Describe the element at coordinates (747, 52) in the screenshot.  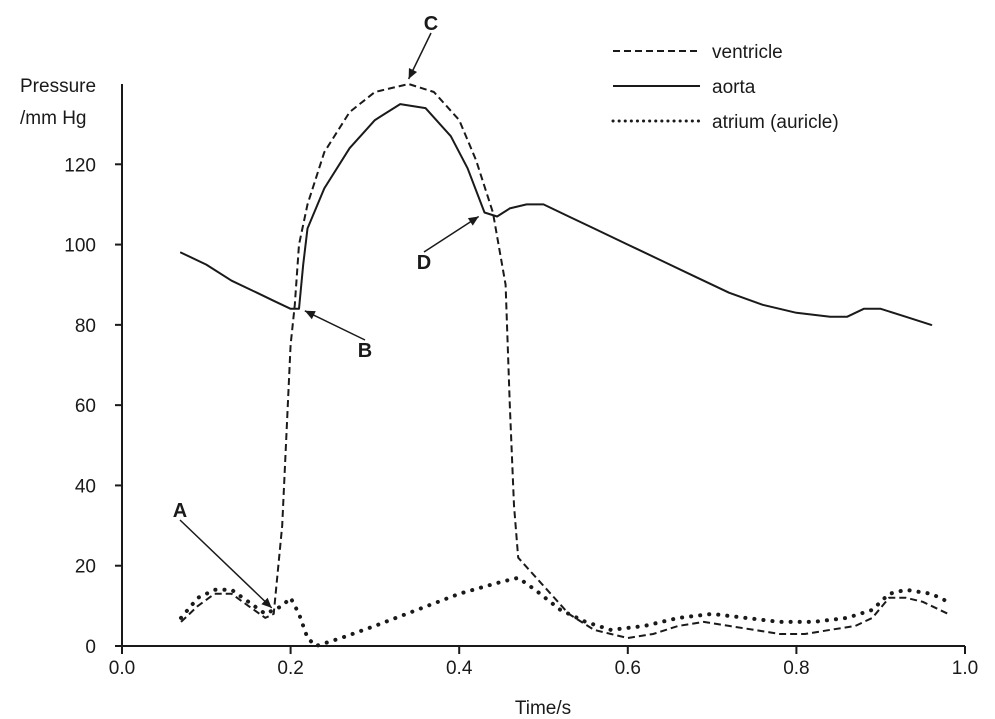
I see `legend-label-ventricle: ventricle` at that location.